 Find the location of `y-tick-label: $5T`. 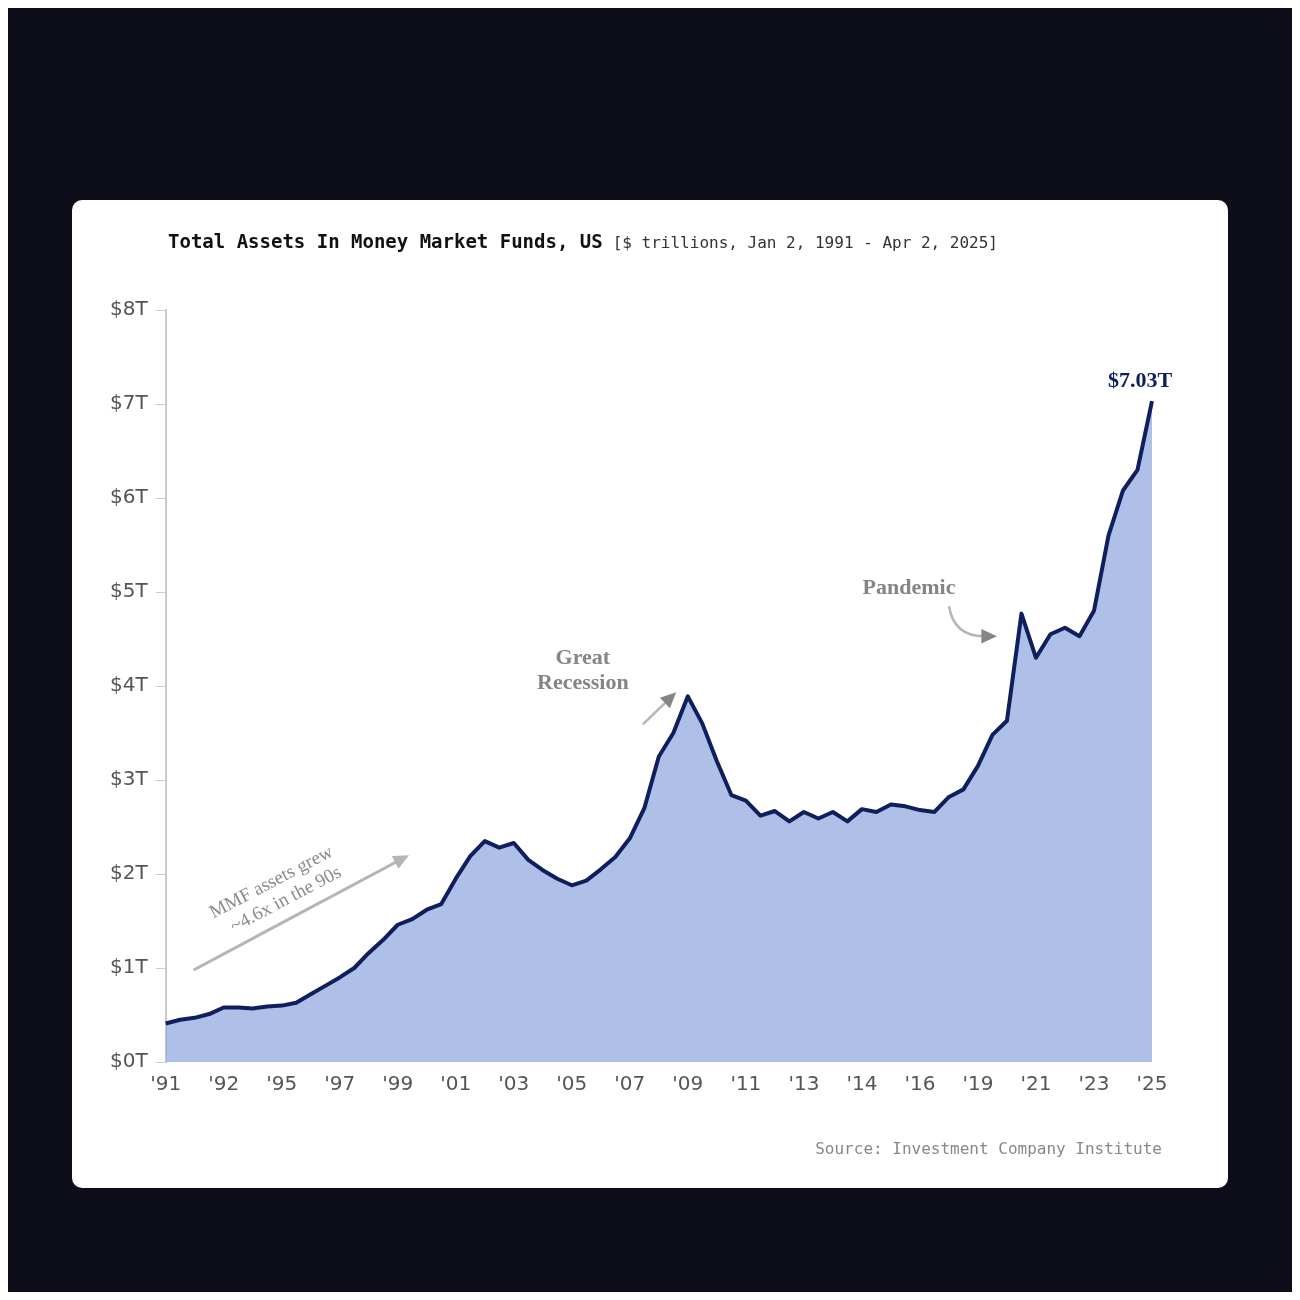

y-tick-label: $5T is located at coordinates (129, 590).